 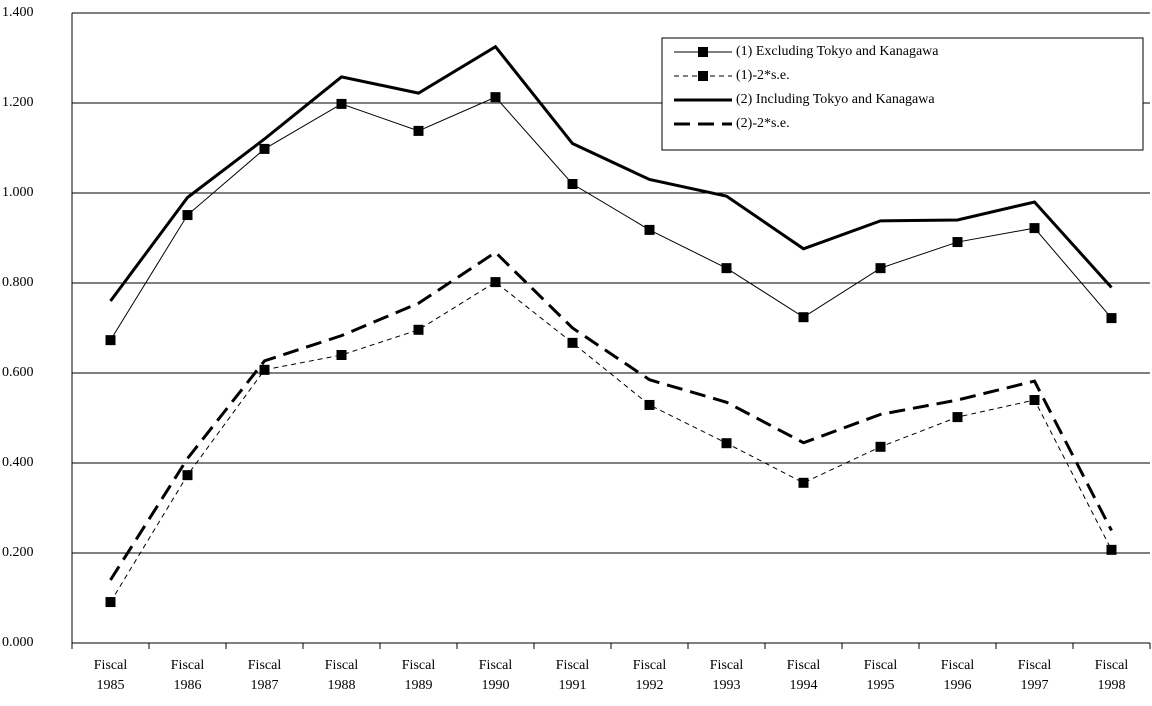 What do you see at coordinates (803, 675) in the screenshot?
I see `x-tick-label: Fiscal 1994` at bounding box center [803, 675].